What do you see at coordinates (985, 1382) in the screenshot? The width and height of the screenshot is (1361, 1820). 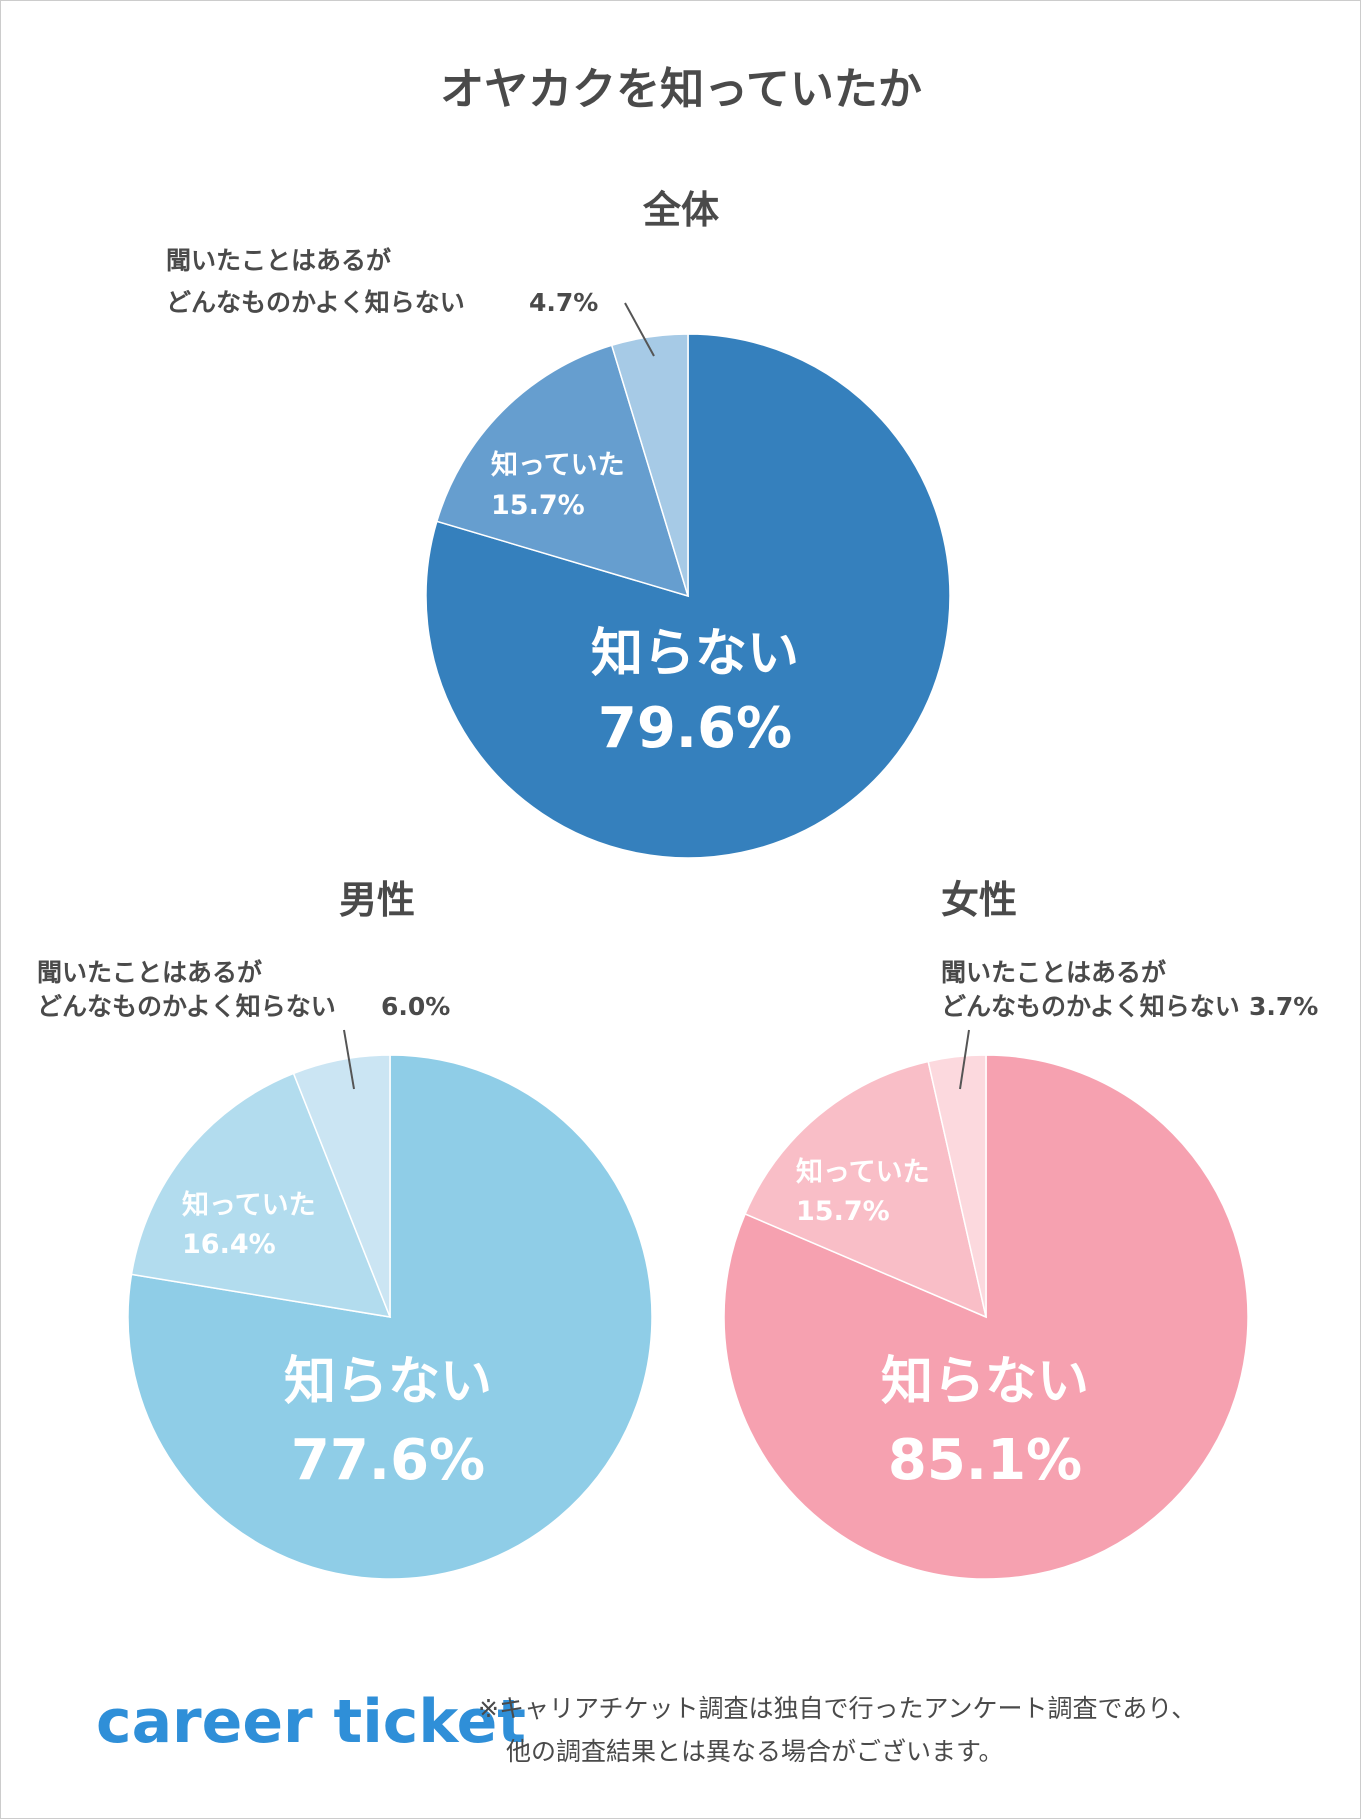 I see `pie-female-unknown-label: 知らない` at bounding box center [985, 1382].